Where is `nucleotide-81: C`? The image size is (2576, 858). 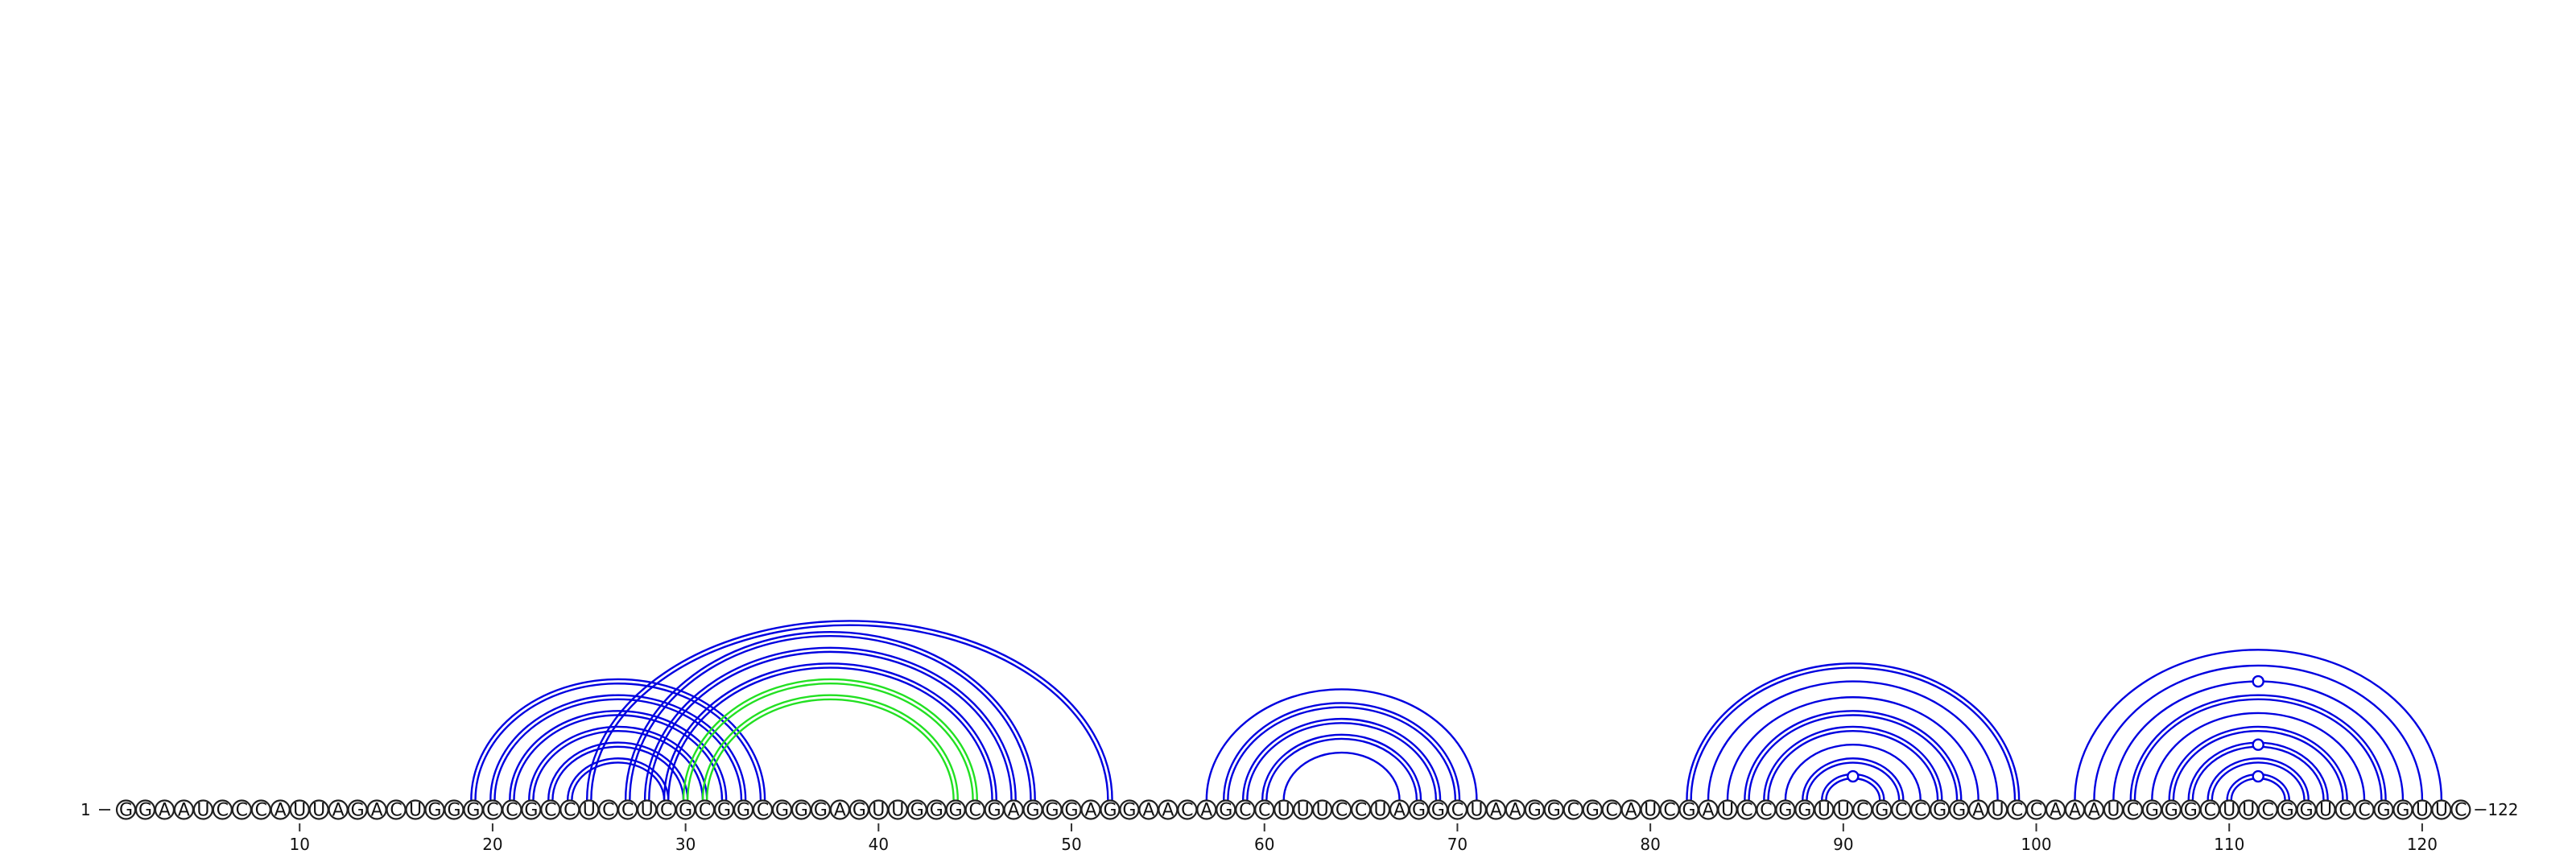
nucleotide-81: C is located at coordinates (1669, 810).